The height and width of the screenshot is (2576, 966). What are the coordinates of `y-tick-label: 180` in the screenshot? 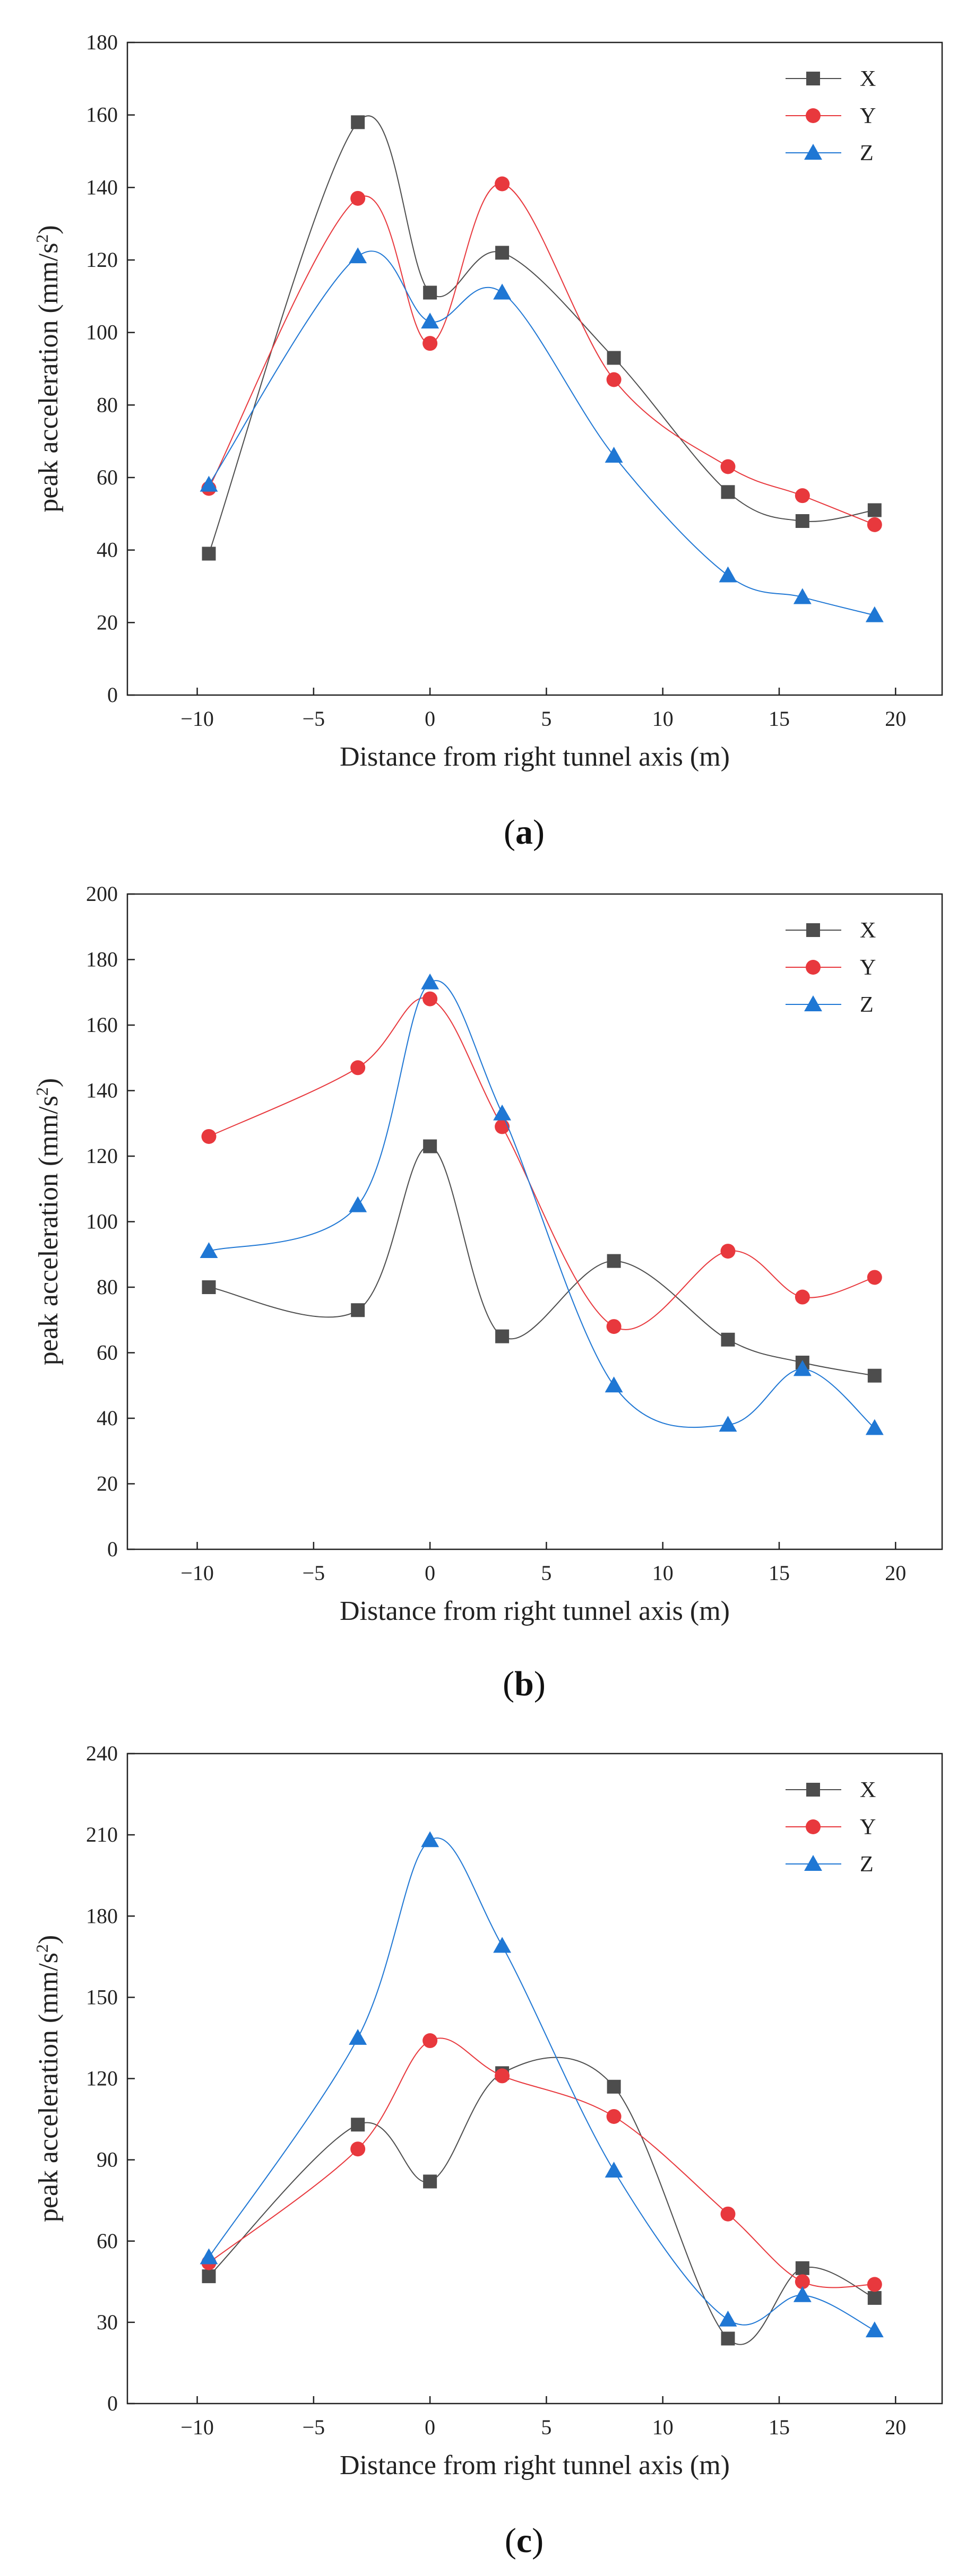 It's located at (102, 1916).